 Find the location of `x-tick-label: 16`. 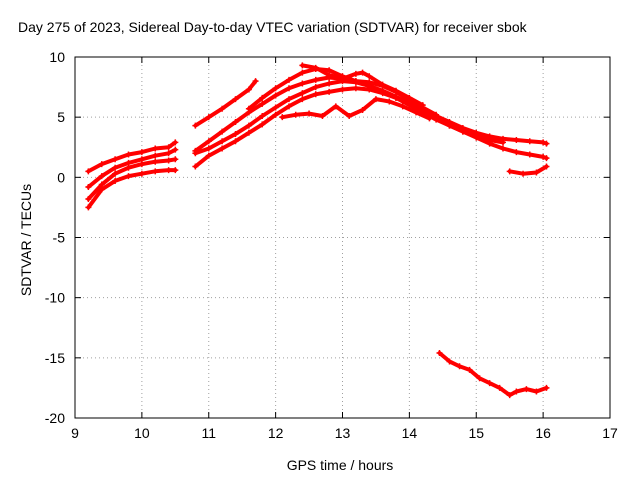

x-tick-label: 16 is located at coordinates (543, 433).